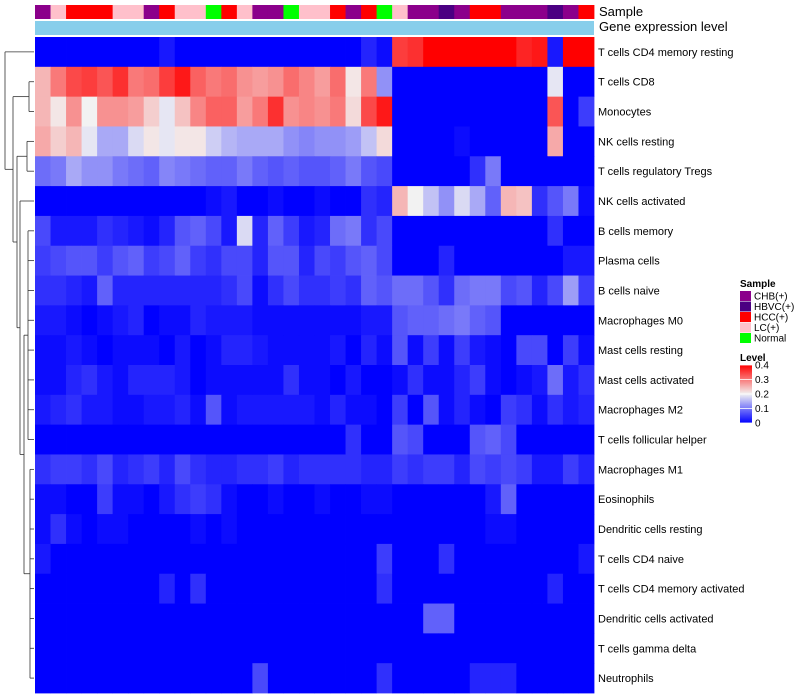 The height and width of the screenshot is (700, 800). I want to click on level-legend-ticks: 0.4 0.3 0.2 0.1 0, so click(754, 395).